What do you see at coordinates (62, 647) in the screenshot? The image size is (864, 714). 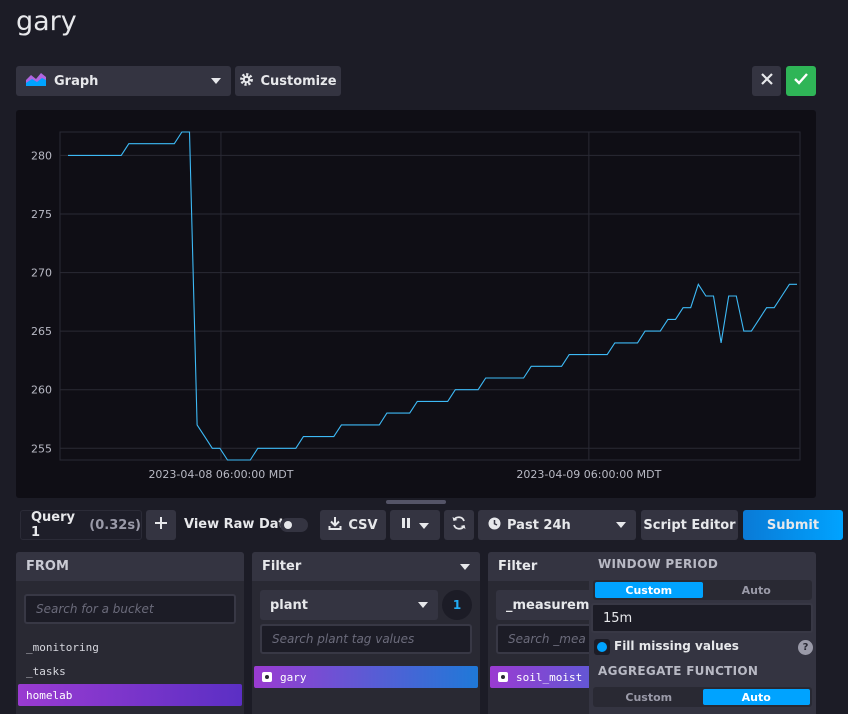 I see `bucket-item-monitoring: _monitoring` at bounding box center [62, 647].